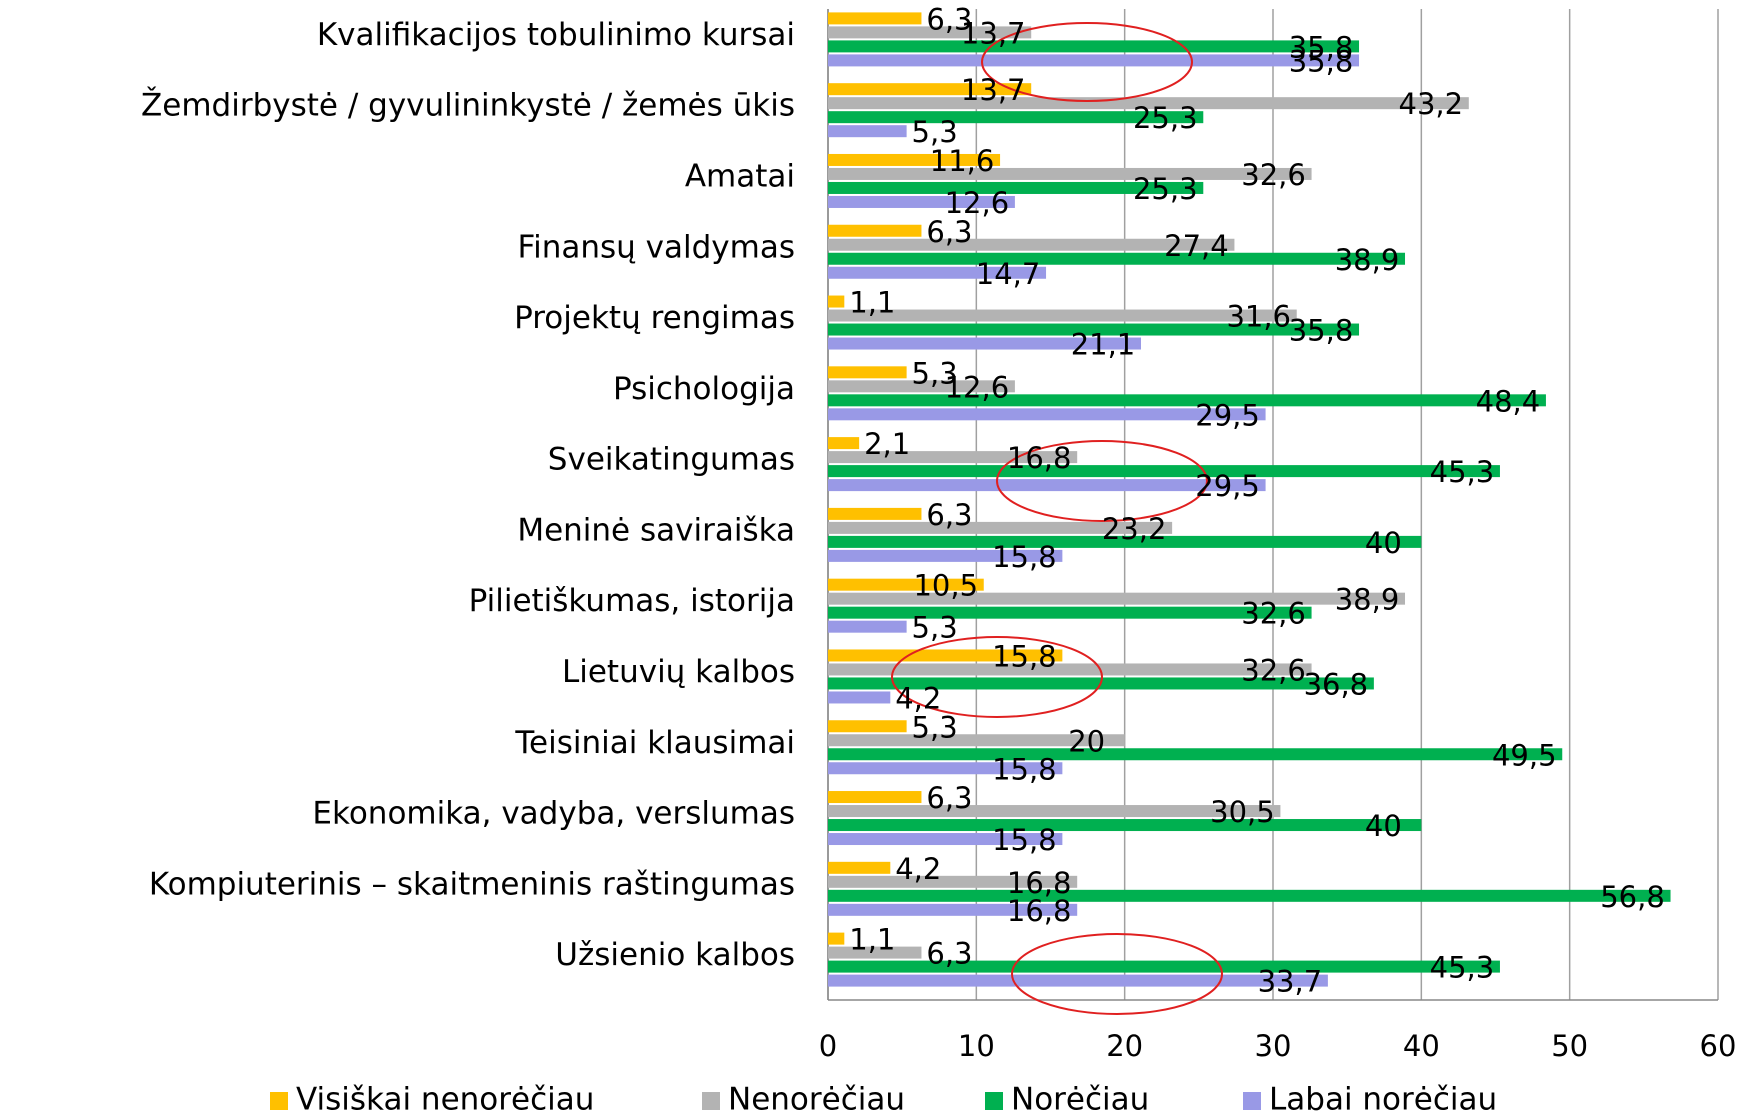  I want to click on value-label: 32,6, so click(1273, 175).